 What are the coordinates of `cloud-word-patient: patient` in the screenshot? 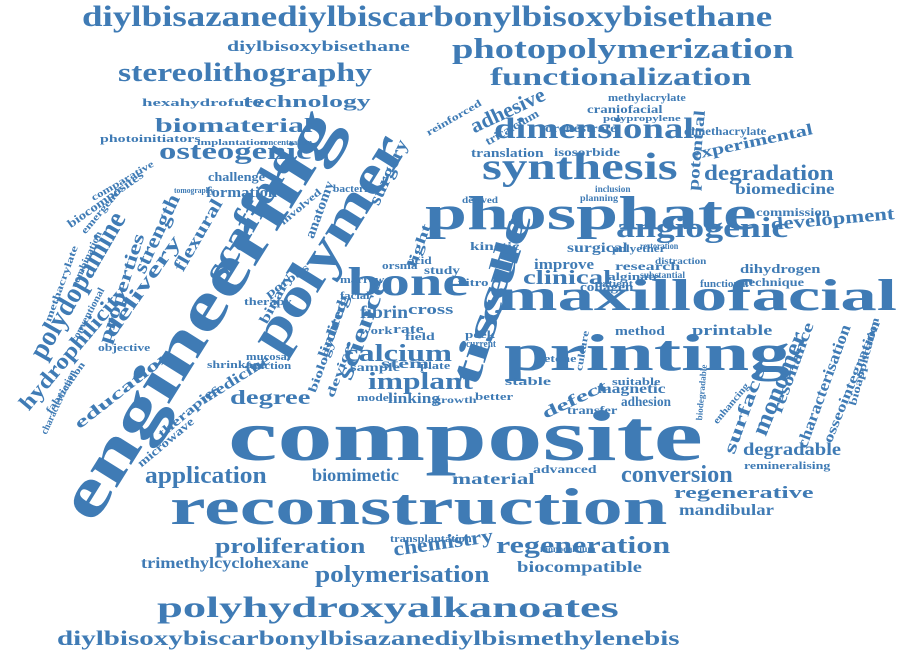 It's located at (614, 284).